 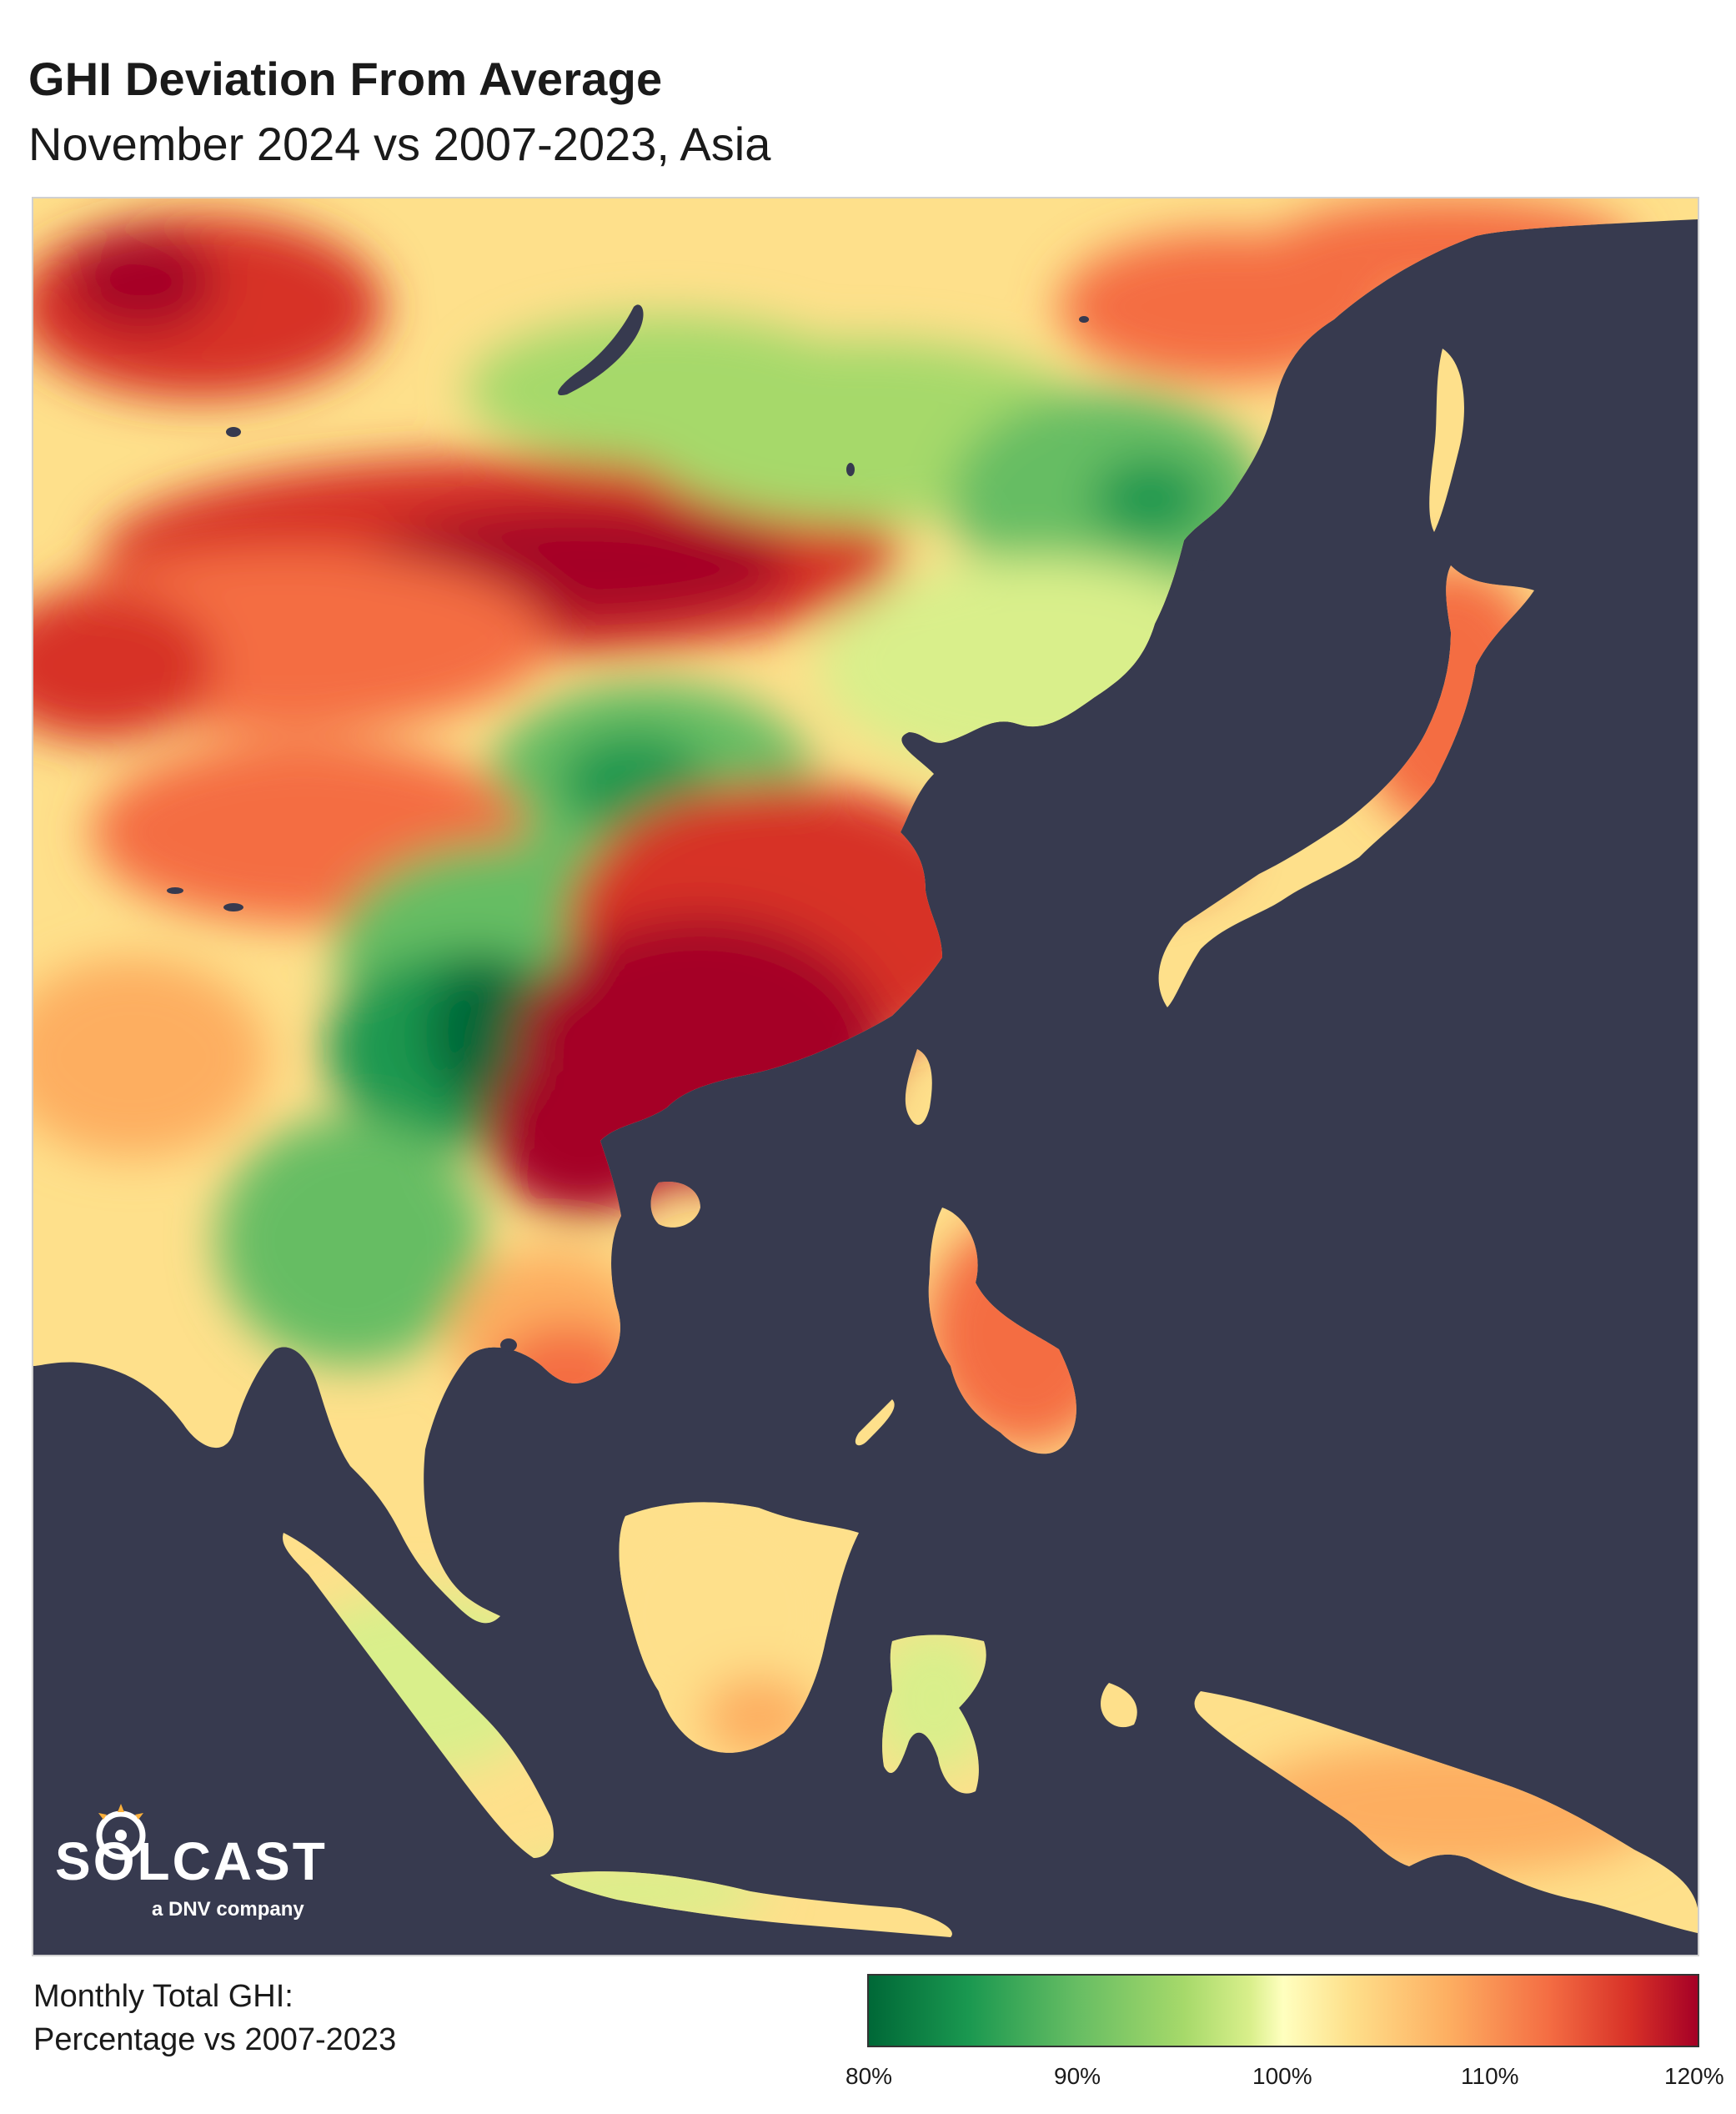 I want to click on logo-wordmark: SOLCAST, so click(x=192, y=1861).